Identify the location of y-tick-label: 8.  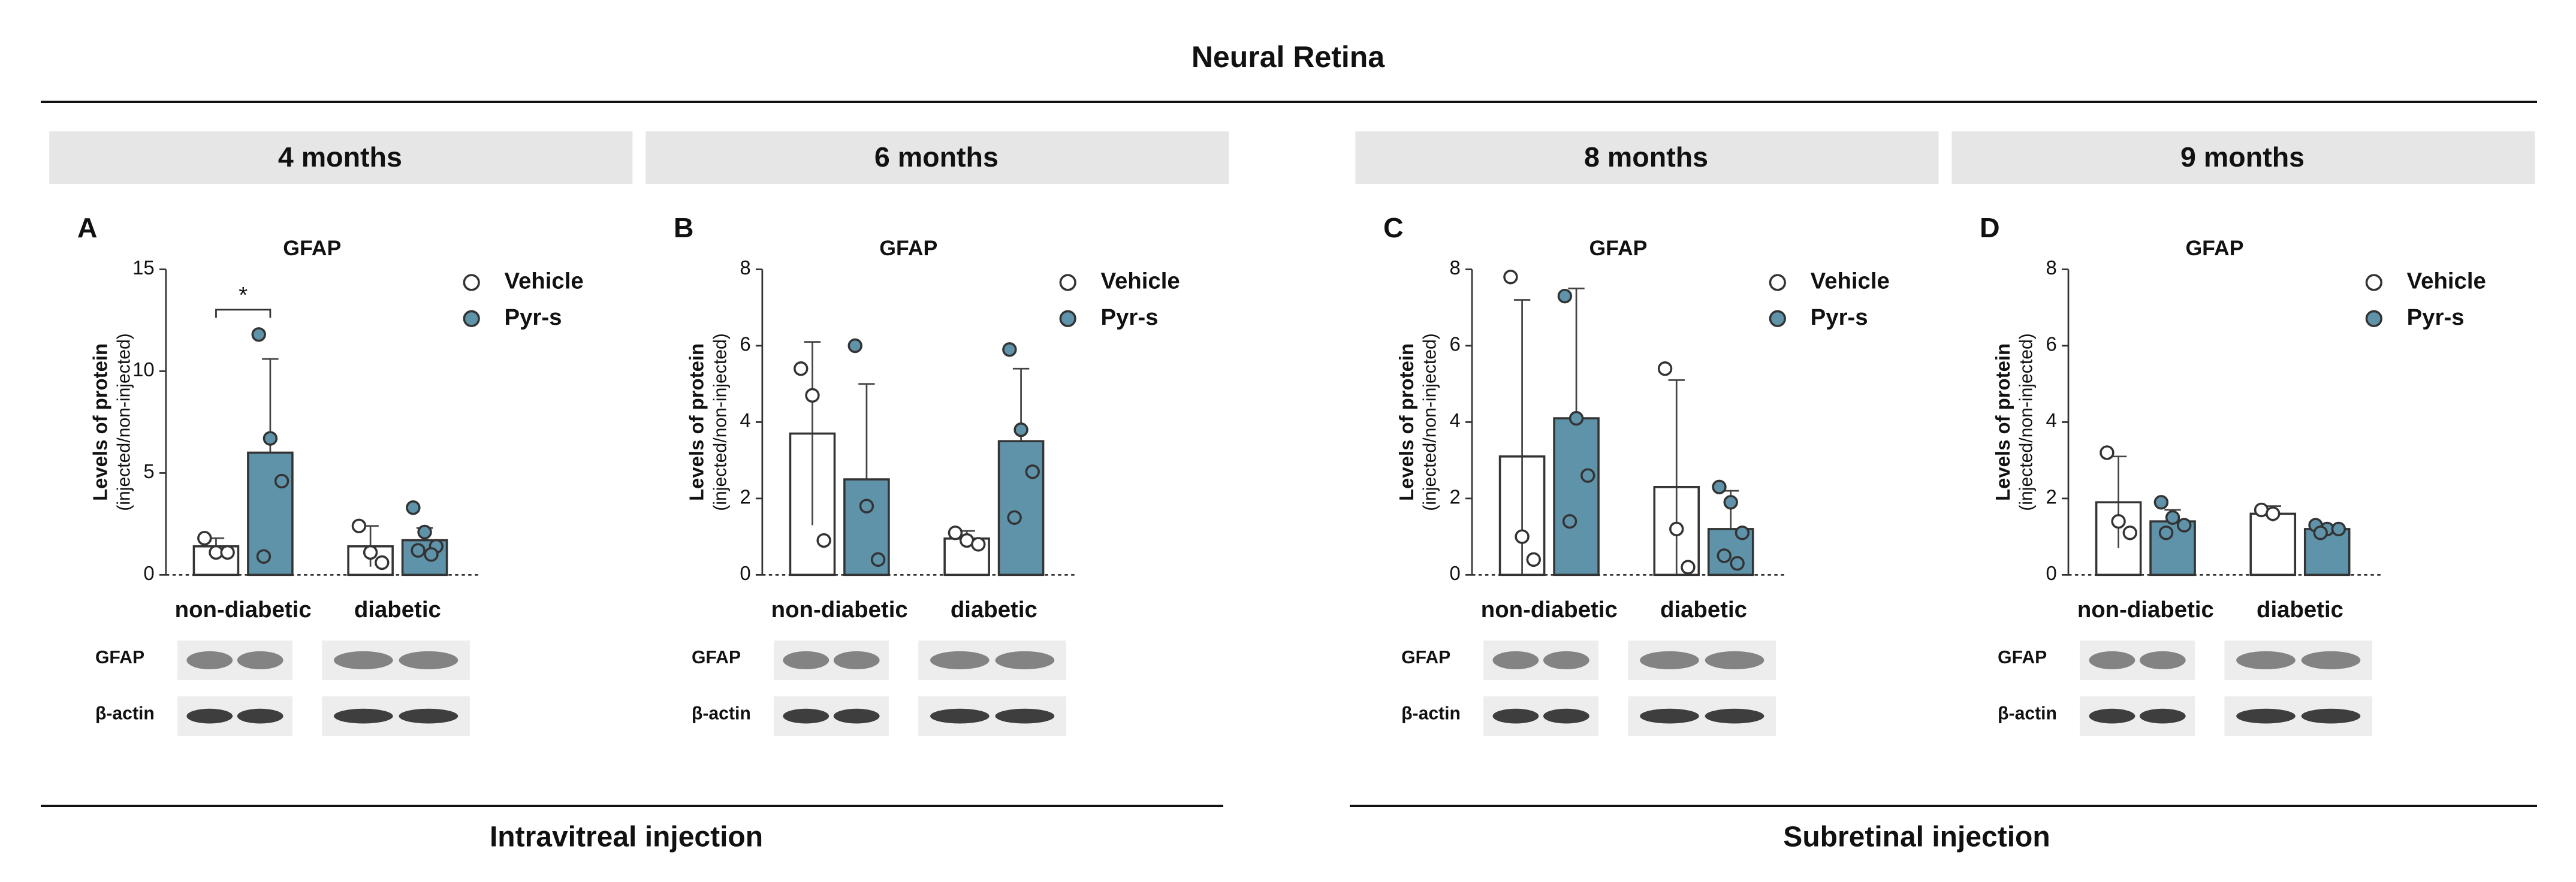
(745, 267).